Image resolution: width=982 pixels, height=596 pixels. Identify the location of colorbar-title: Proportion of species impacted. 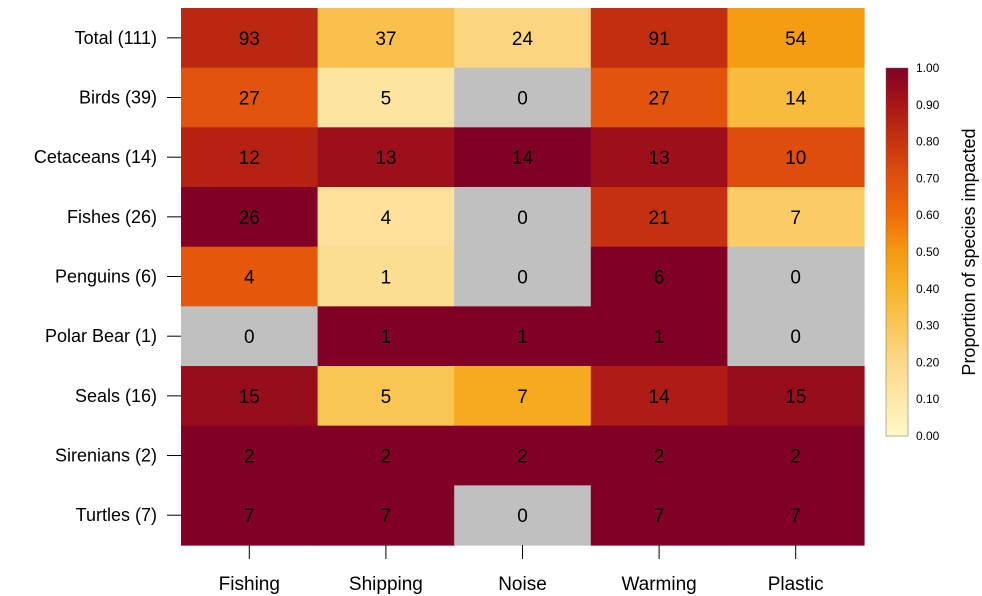
(969, 251).